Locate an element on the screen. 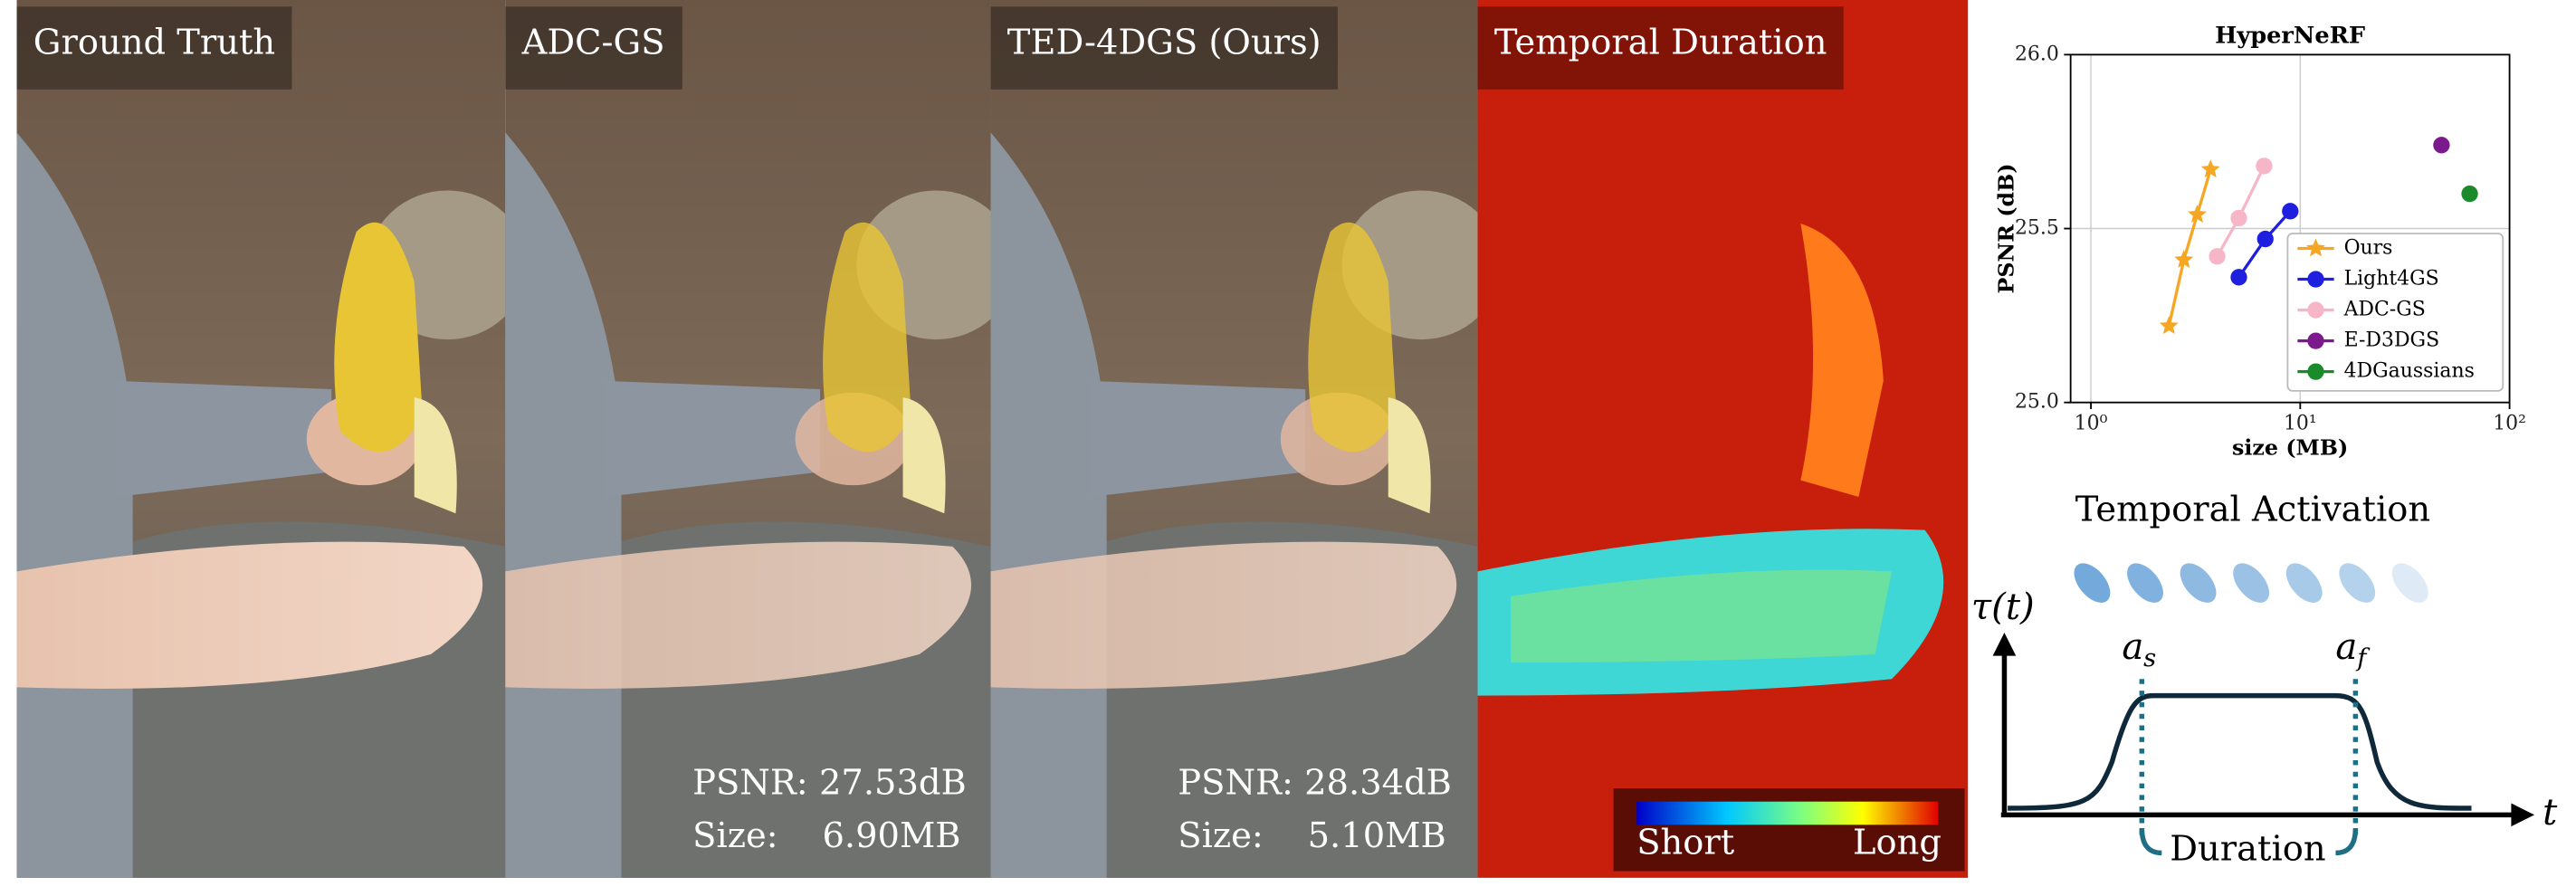  legend-label: E-D3DGS is located at coordinates (2392, 340).